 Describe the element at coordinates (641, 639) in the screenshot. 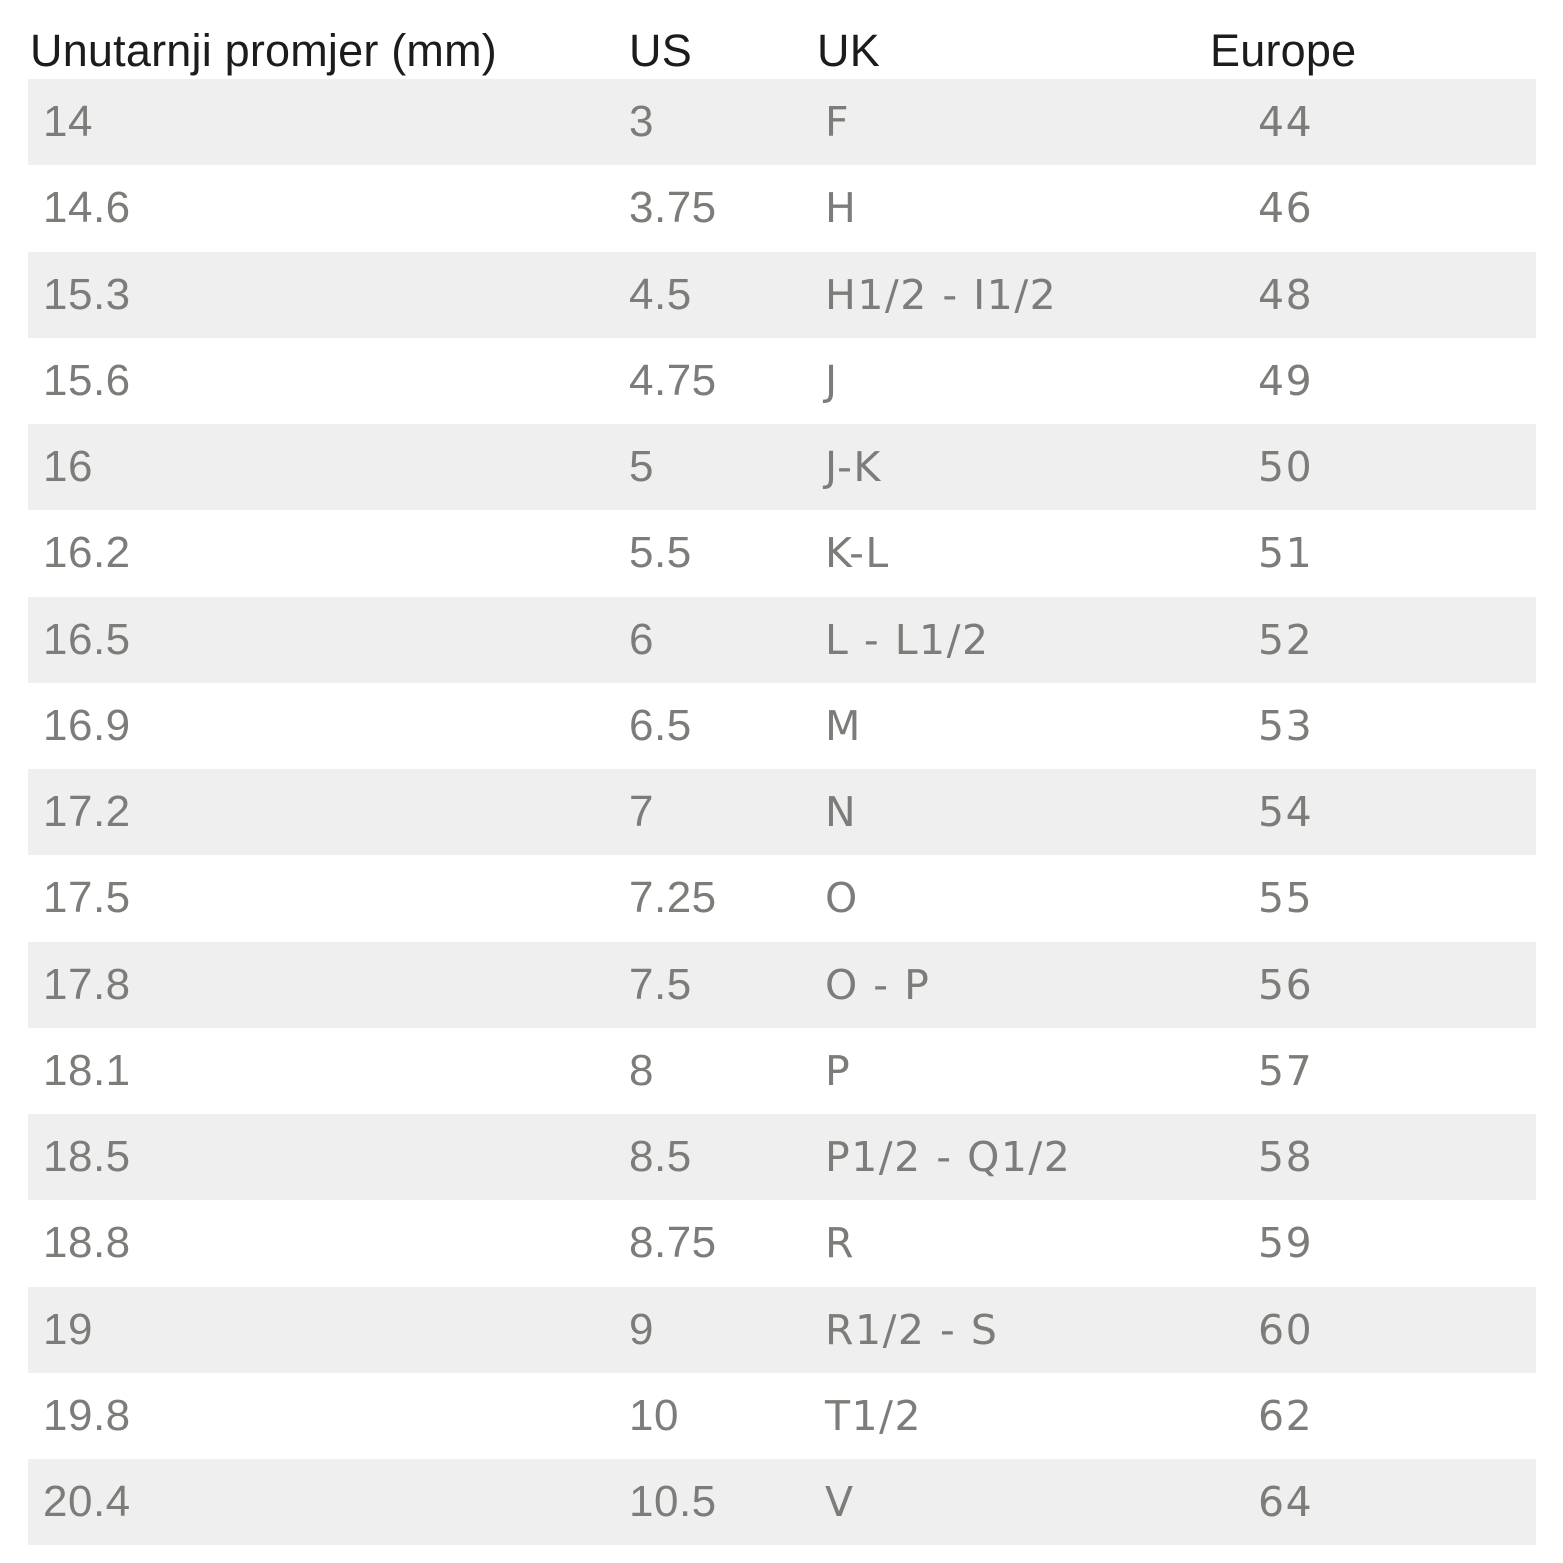

I see `cell-us-size: 6` at that location.